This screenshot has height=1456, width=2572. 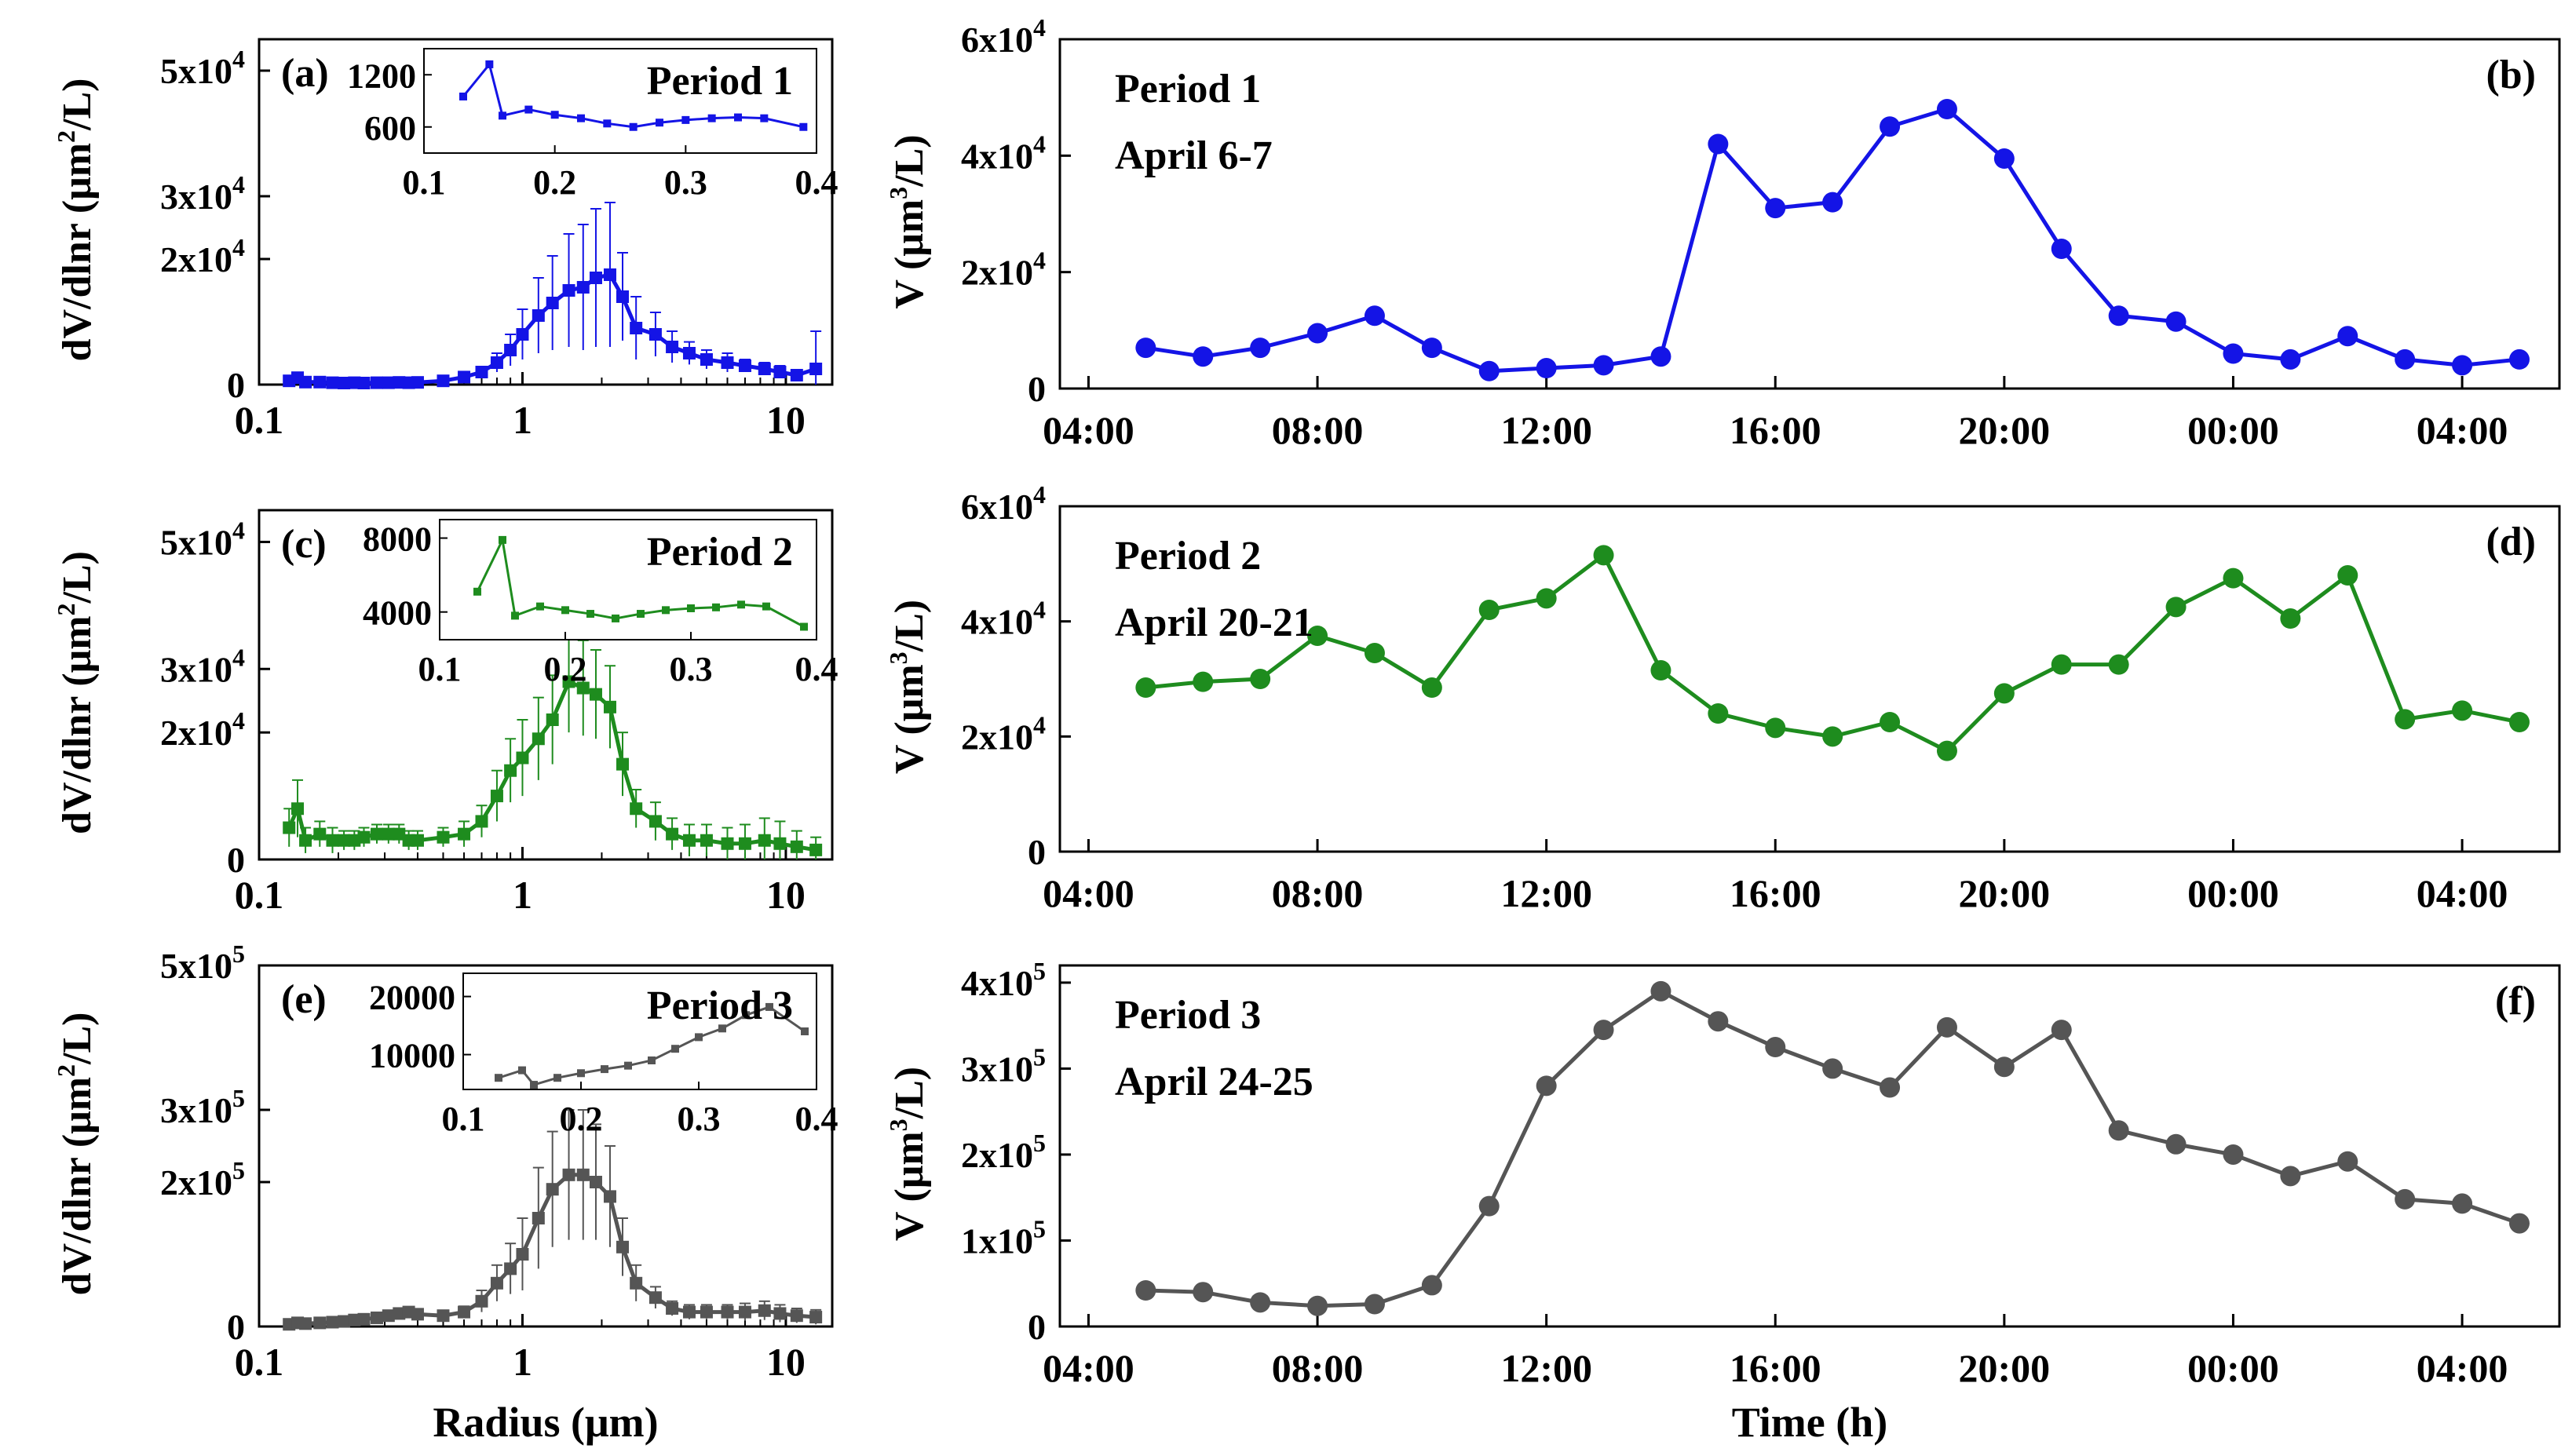 I want to click on y-tick-label-c: 2x10⁴, so click(x=202, y=729).